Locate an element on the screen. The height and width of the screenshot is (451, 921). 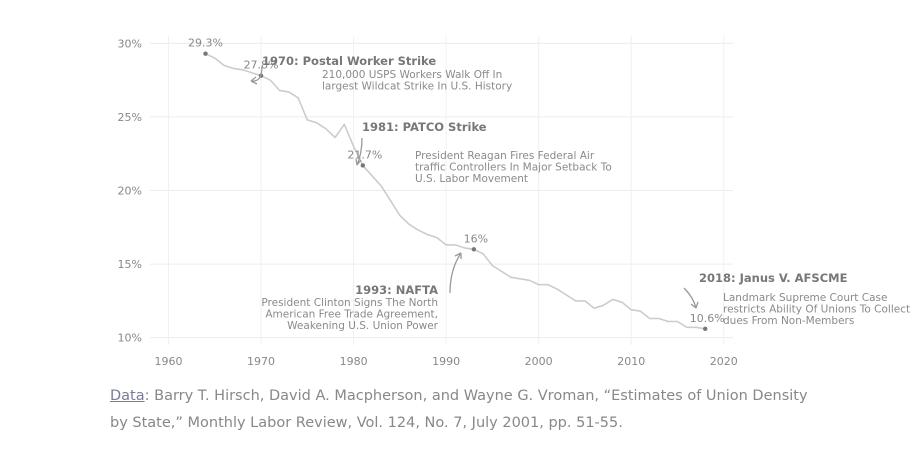
x-tick-label: 2000 is located at coordinates (539, 361).